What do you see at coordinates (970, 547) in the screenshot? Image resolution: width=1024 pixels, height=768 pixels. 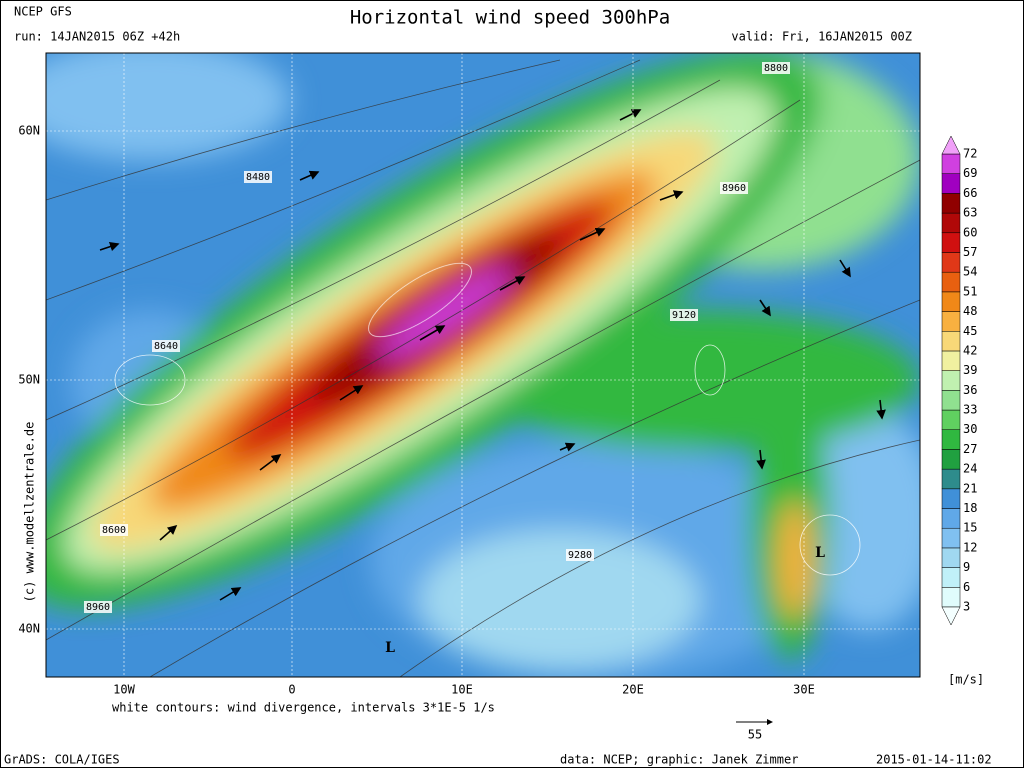 I see `colorbar-label: 12` at bounding box center [970, 547].